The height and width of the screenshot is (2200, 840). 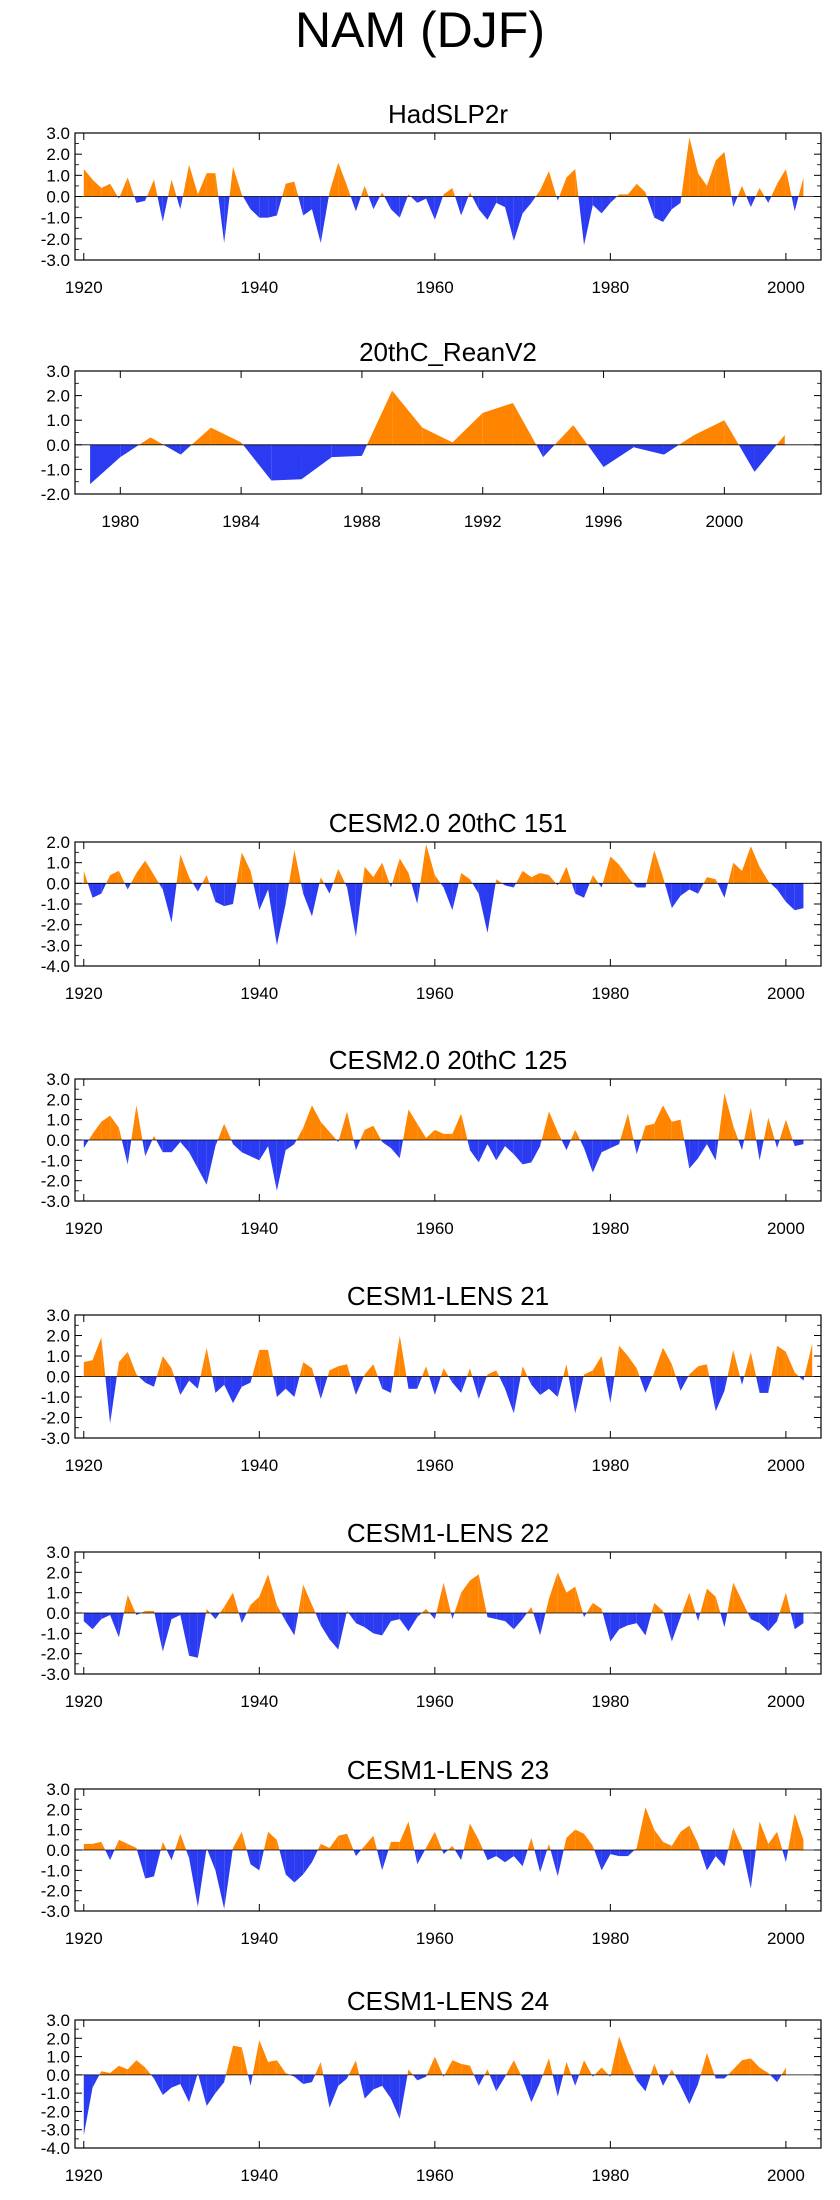 I want to click on y-tick-label: 3.0, so click(x=58, y=133).